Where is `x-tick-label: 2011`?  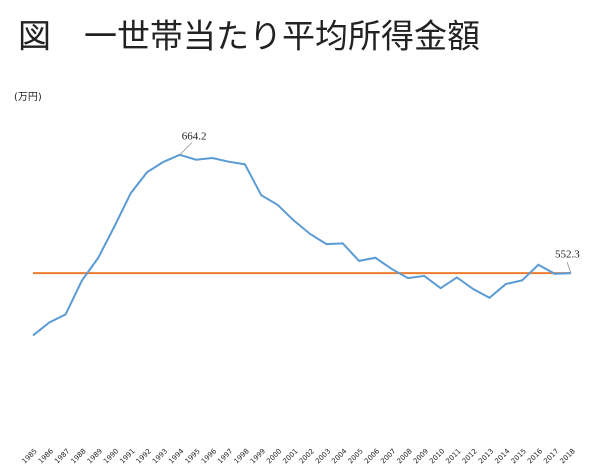 x-tick-label: 2011 is located at coordinates (453, 456).